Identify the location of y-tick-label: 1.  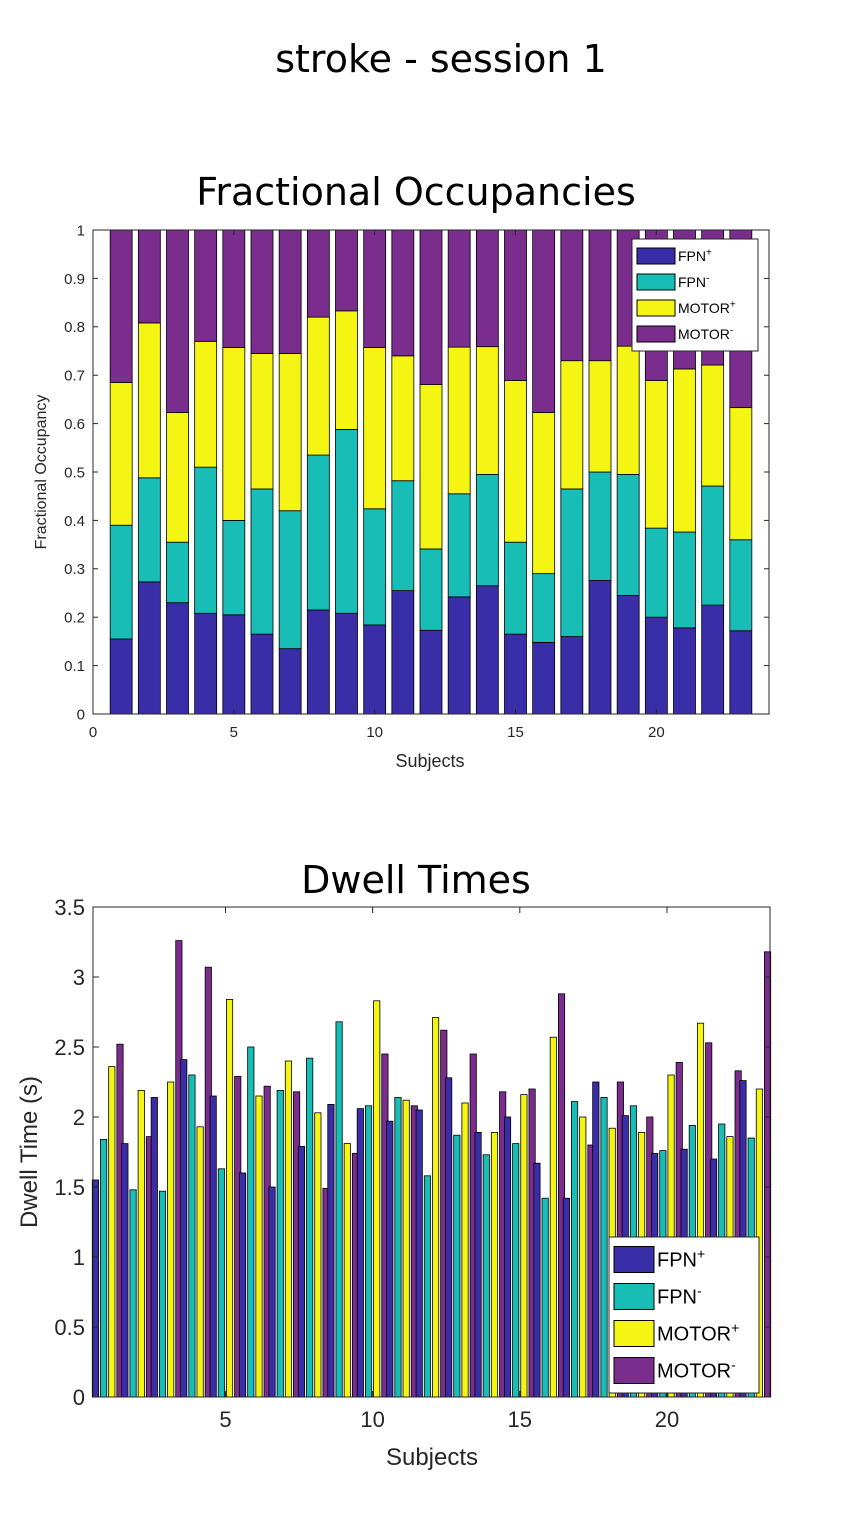
(79, 1257).